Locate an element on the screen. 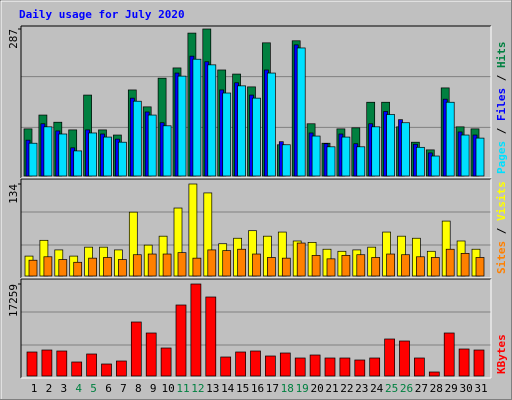  x-tick-label: 25 is located at coordinates (391, 388).